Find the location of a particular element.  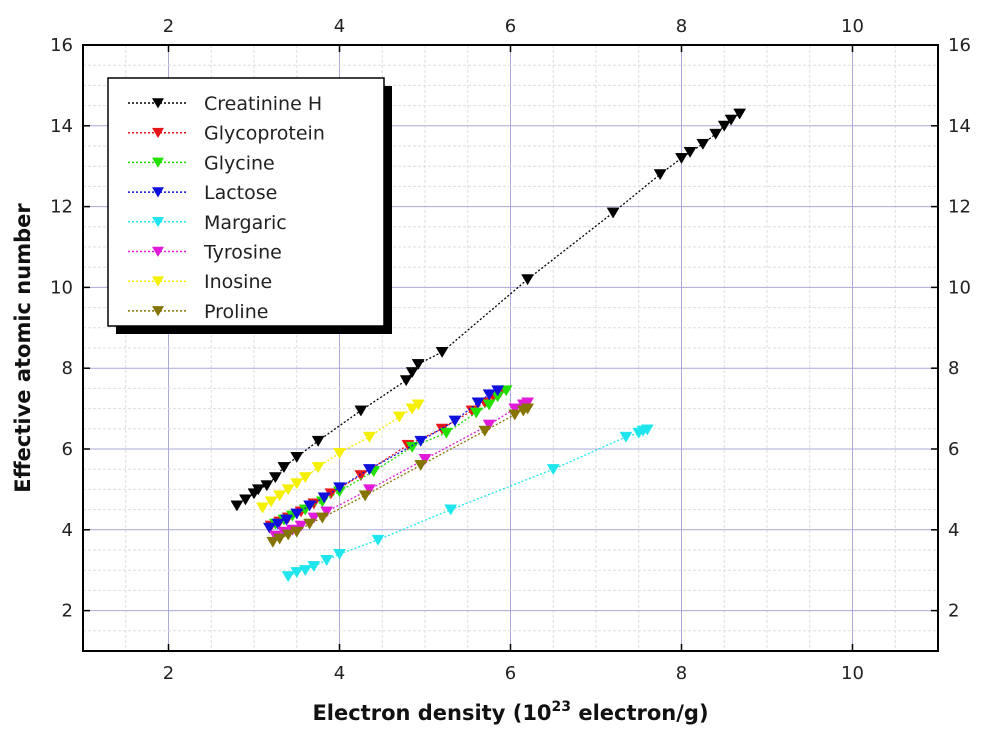

x-tick-label-bottom: 8 is located at coordinates (681, 673).